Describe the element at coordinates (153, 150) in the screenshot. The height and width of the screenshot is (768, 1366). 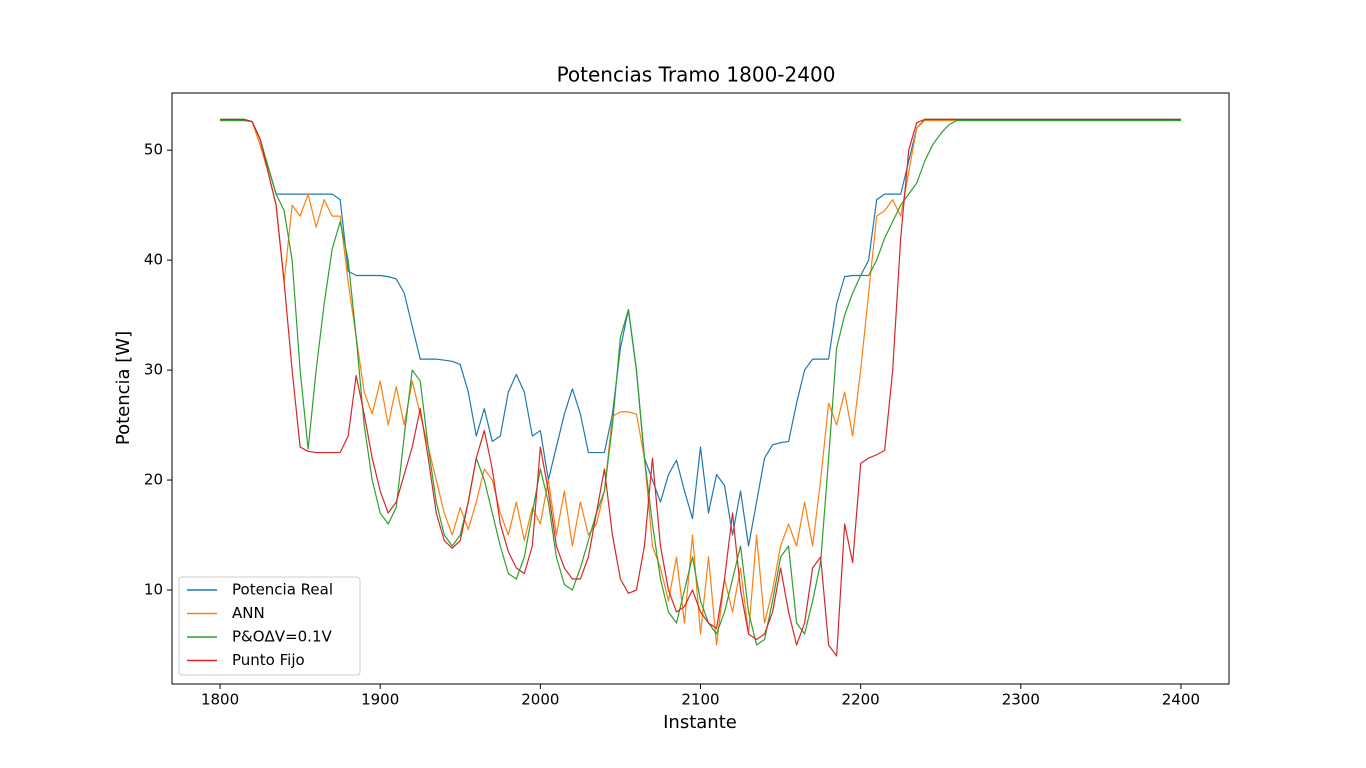
I see `y-tick-label: 50` at that location.